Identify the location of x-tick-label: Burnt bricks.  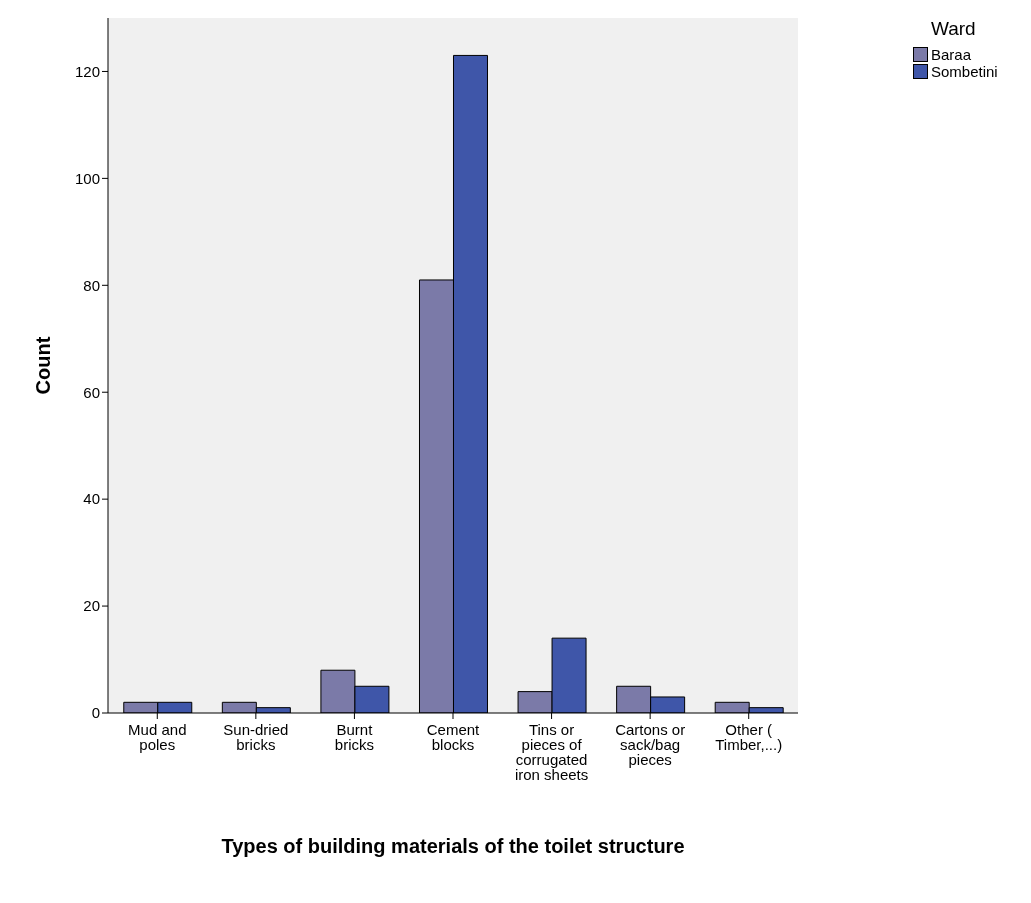
(354, 737).